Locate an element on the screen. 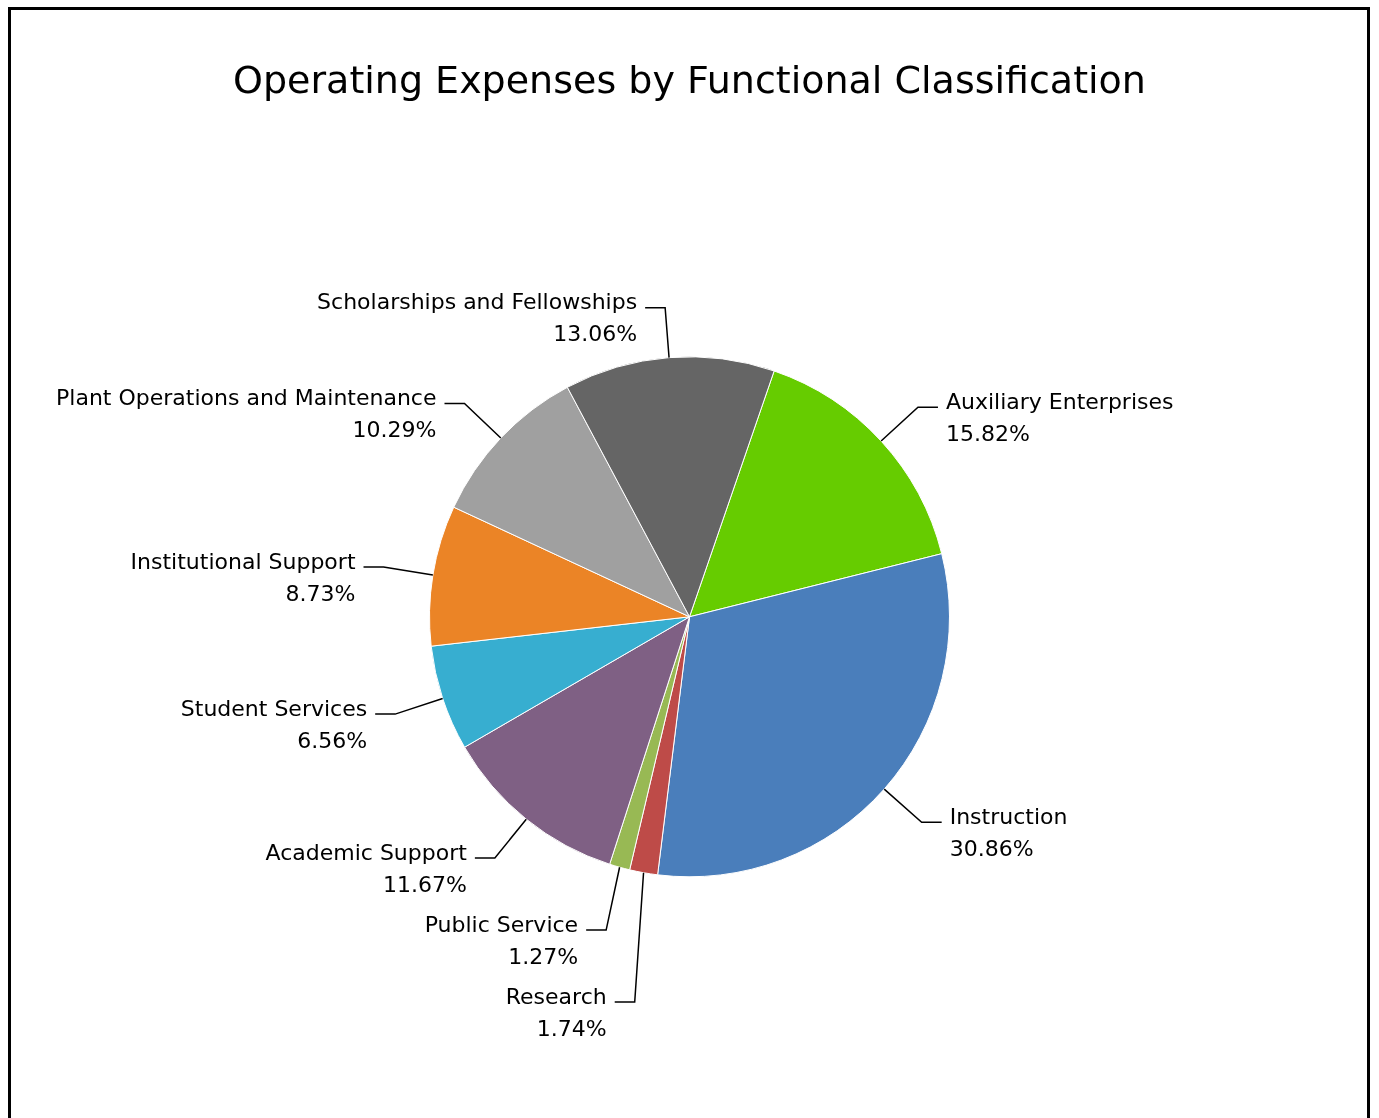  slice-label: Scholarships and Fellowships is located at coordinates (477, 302).